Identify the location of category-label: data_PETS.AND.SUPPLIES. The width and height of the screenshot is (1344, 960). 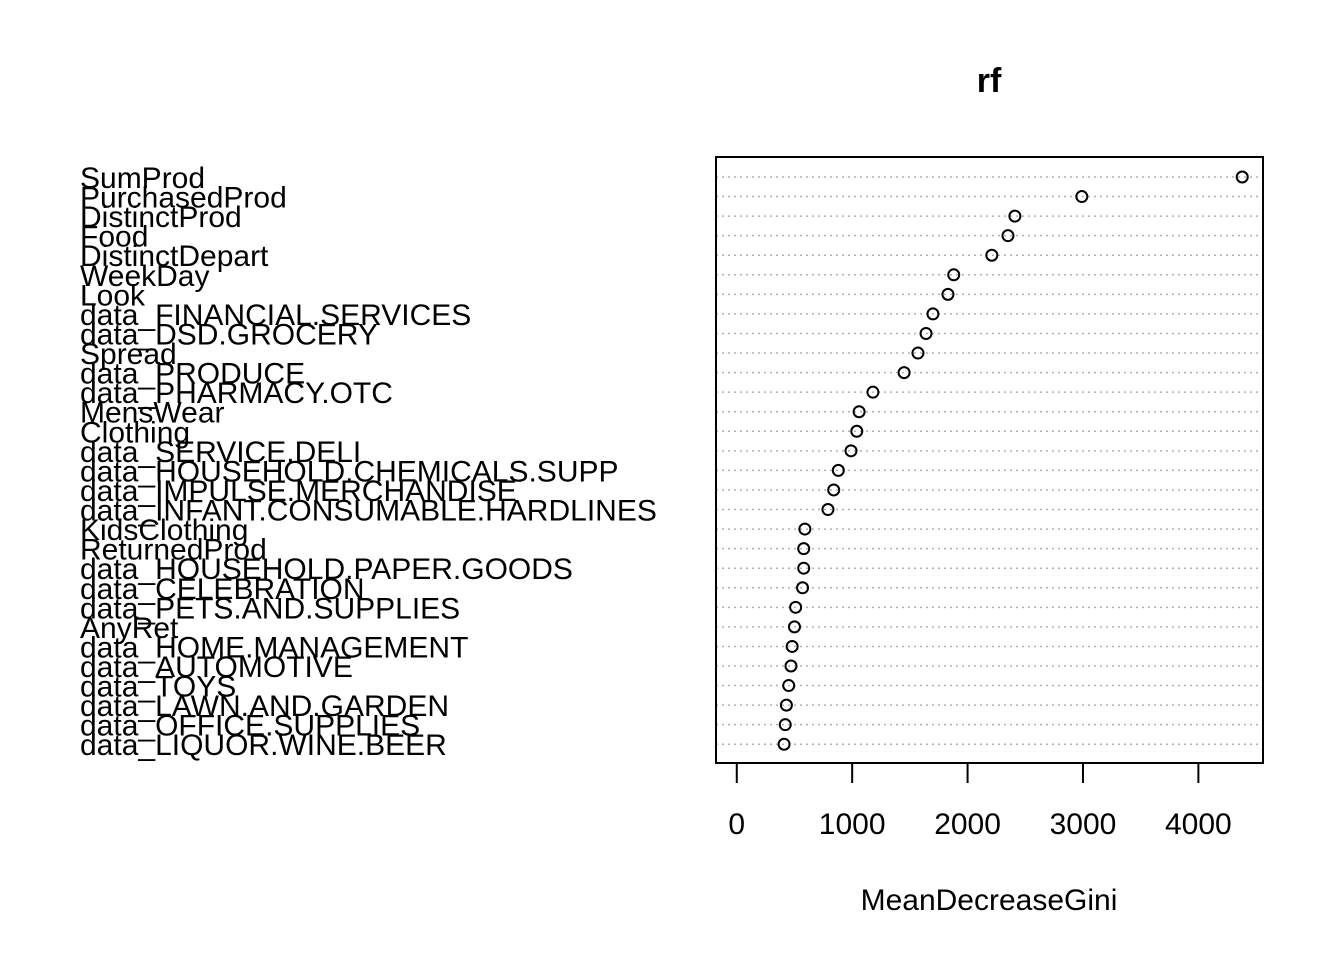
(270, 608).